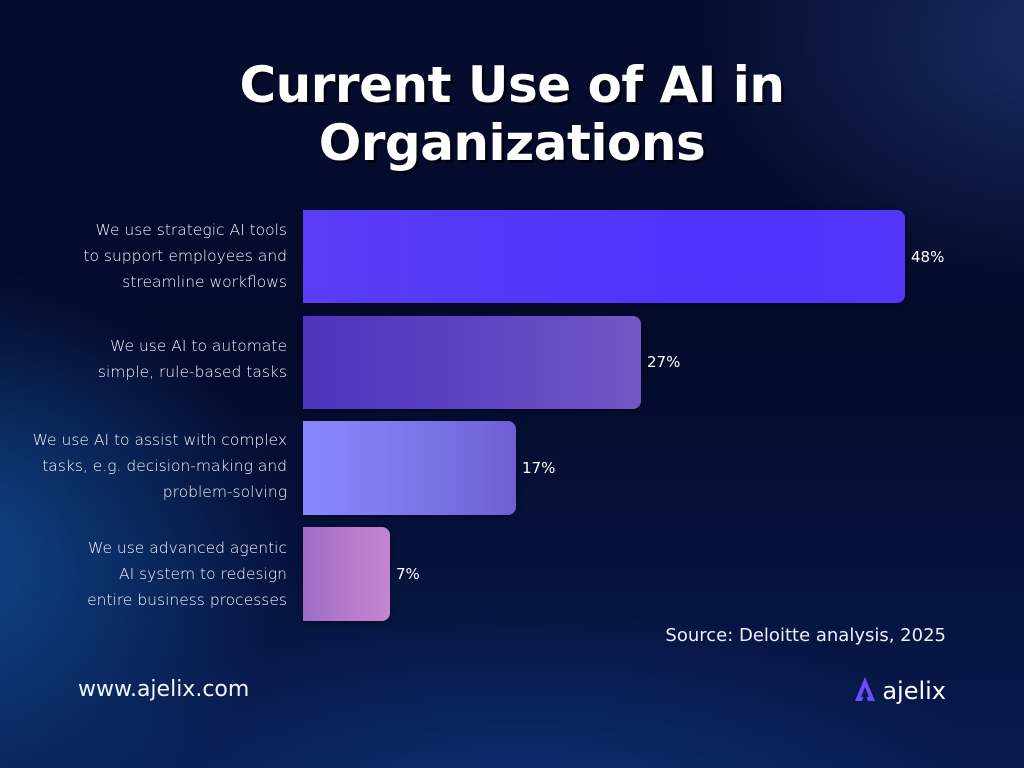 This screenshot has width=1024, height=768. Describe the element at coordinates (512, 143) in the screenshot. I see `title-line-2: Organizations` at that location.